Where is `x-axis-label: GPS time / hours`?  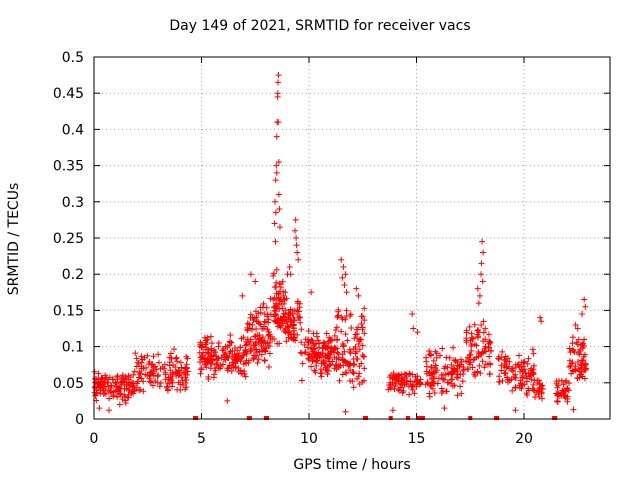 x-axis-label: GPS time / hours is located at coordinates (352, 465).